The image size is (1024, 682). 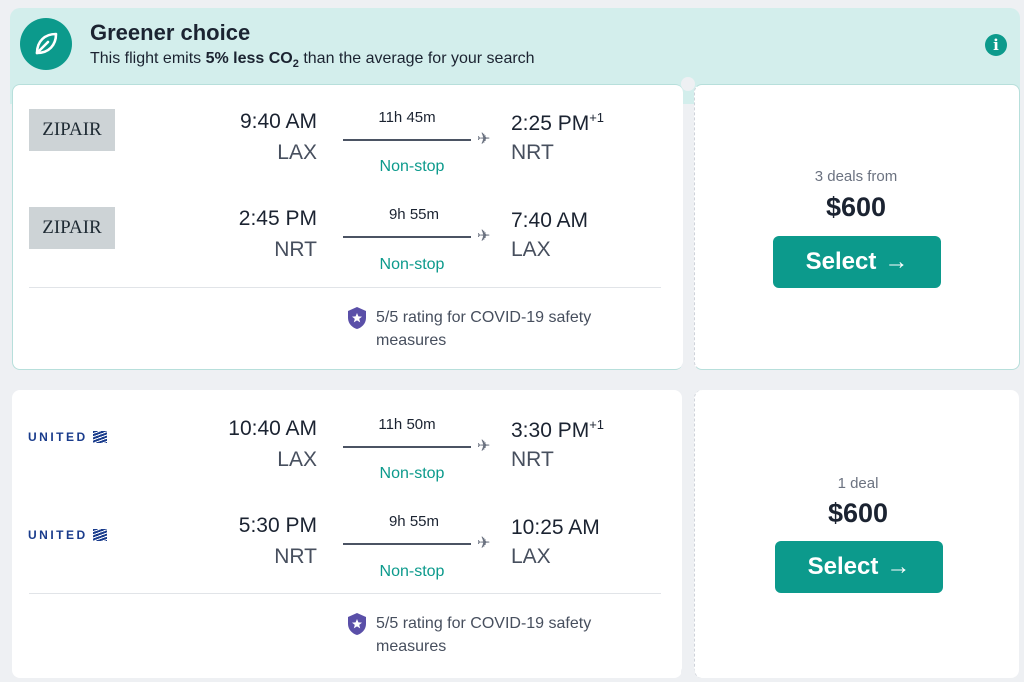 What do you see at coordinates (46, 44) in the screenshot?
I see `leaf-icon` at bounding box center [46, 44].